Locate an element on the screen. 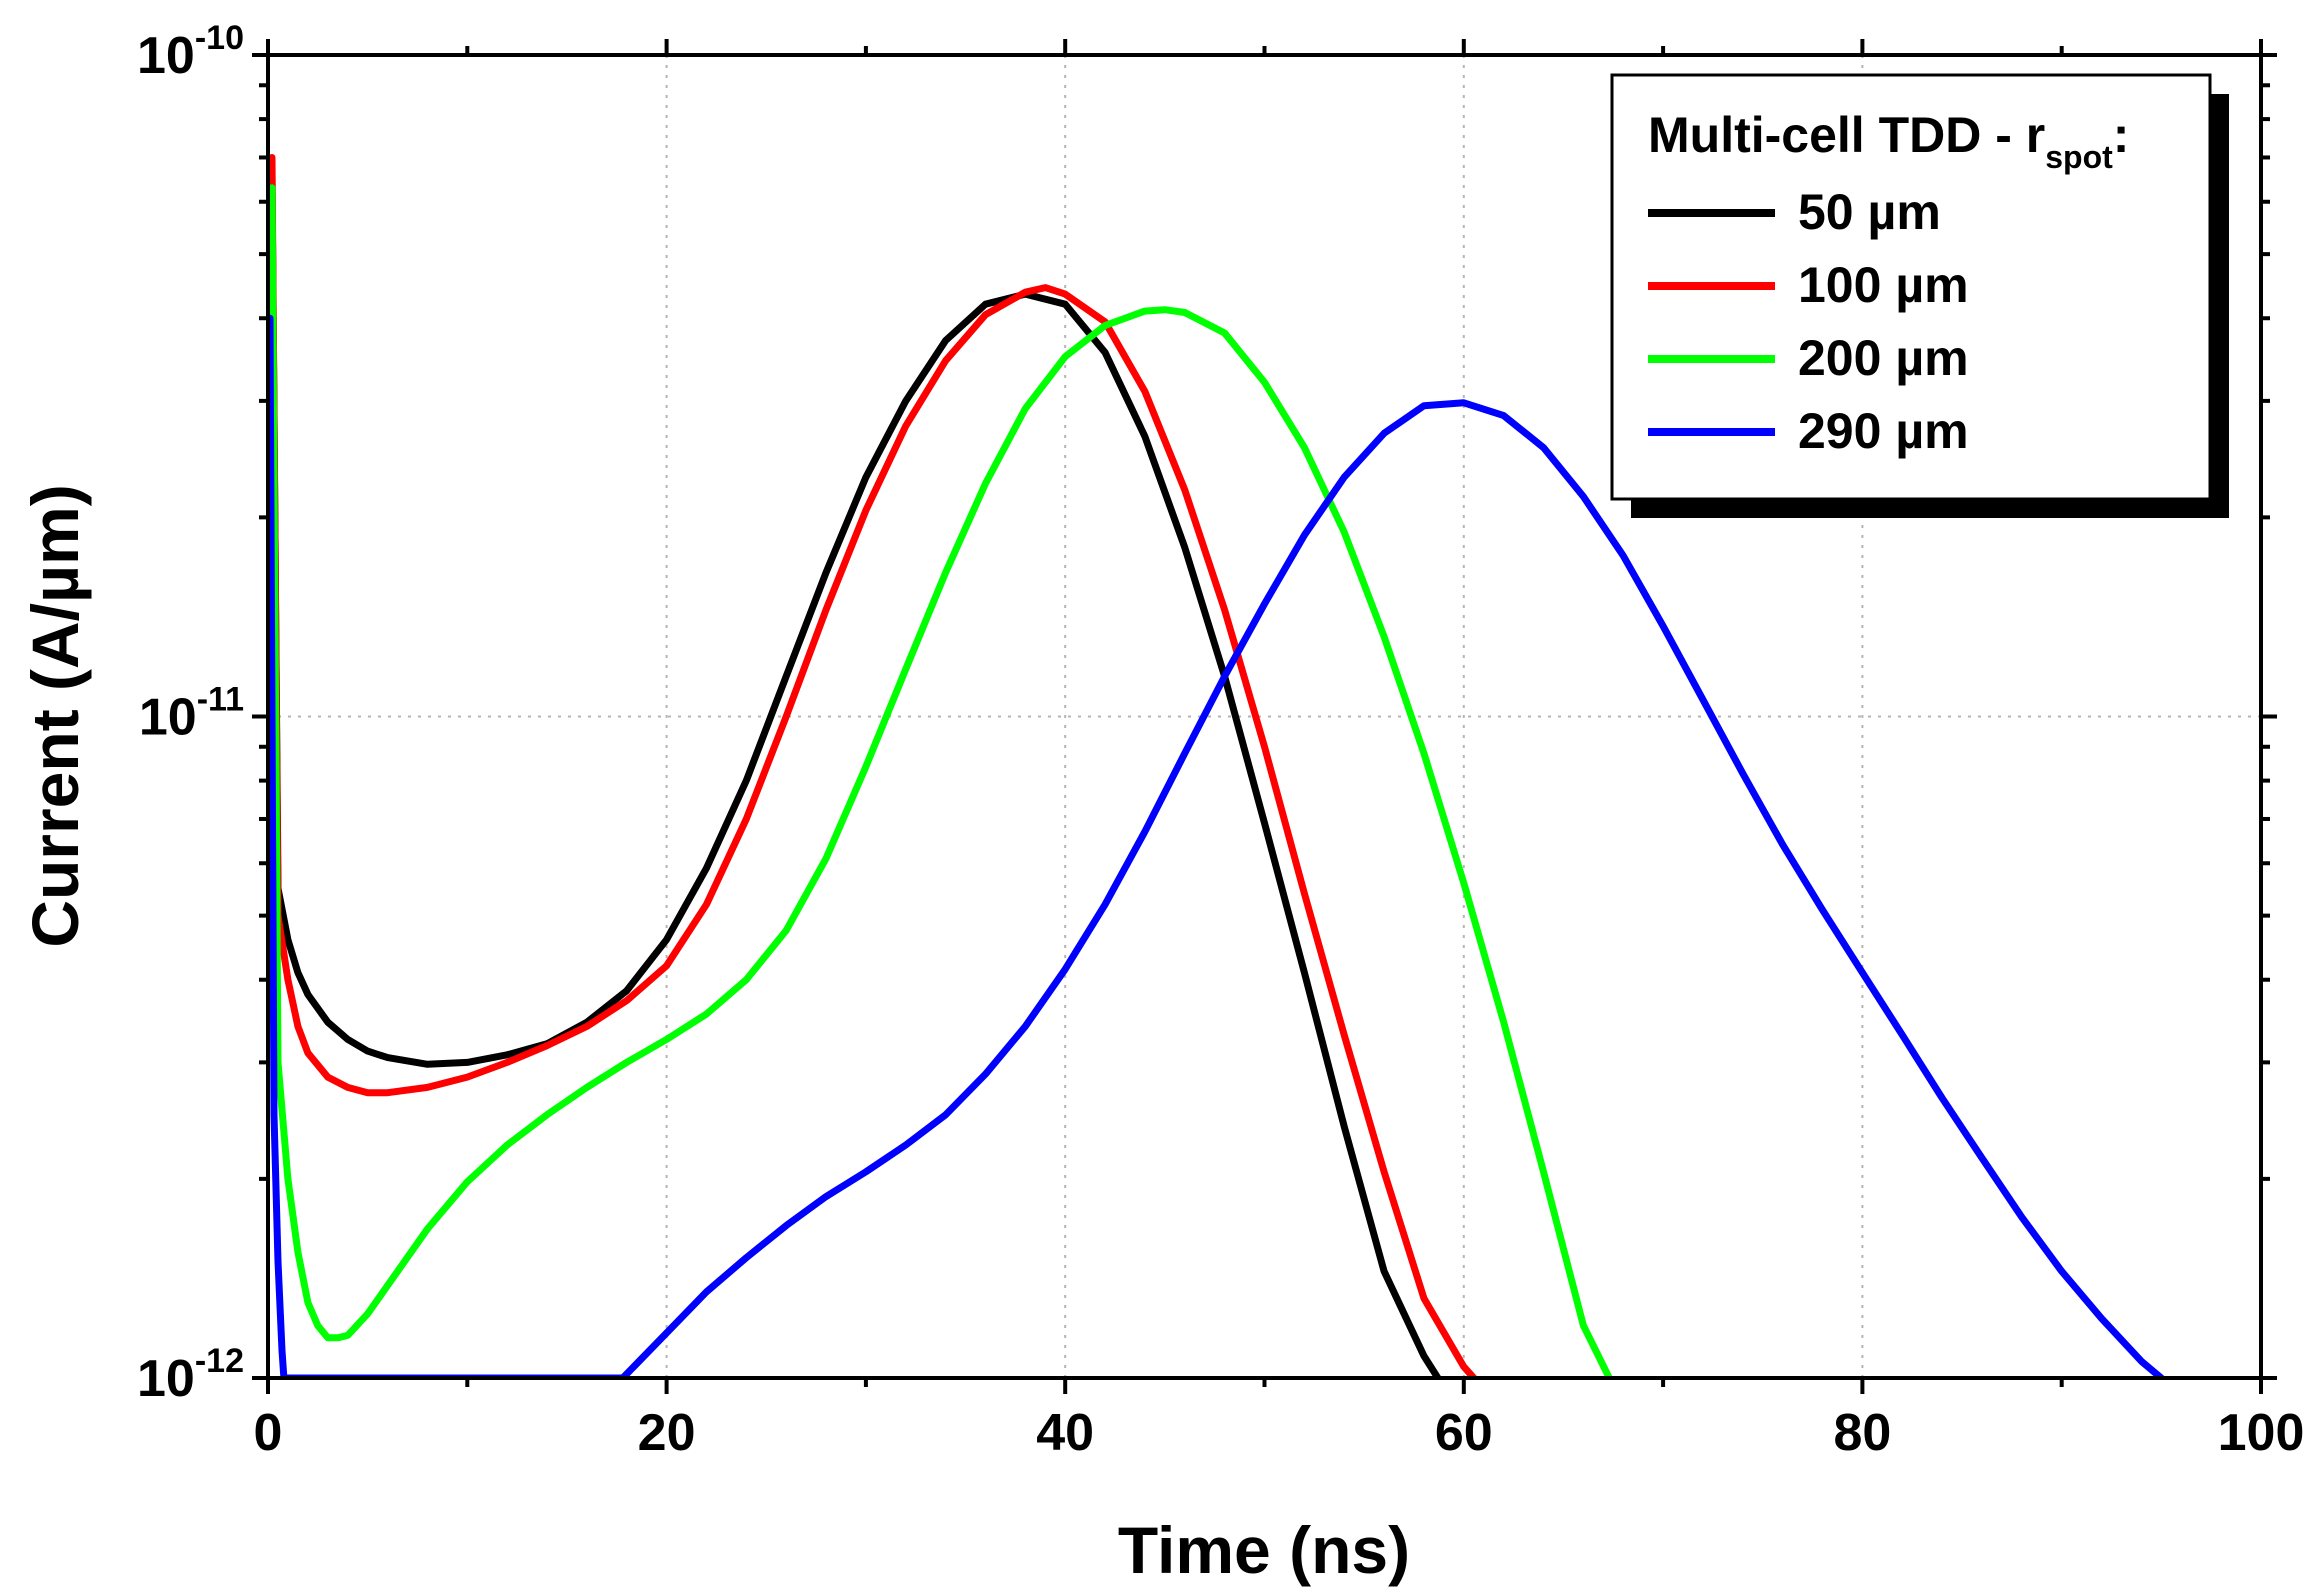  x-tick-label: 100 is located at coordinates (2261, 1433).